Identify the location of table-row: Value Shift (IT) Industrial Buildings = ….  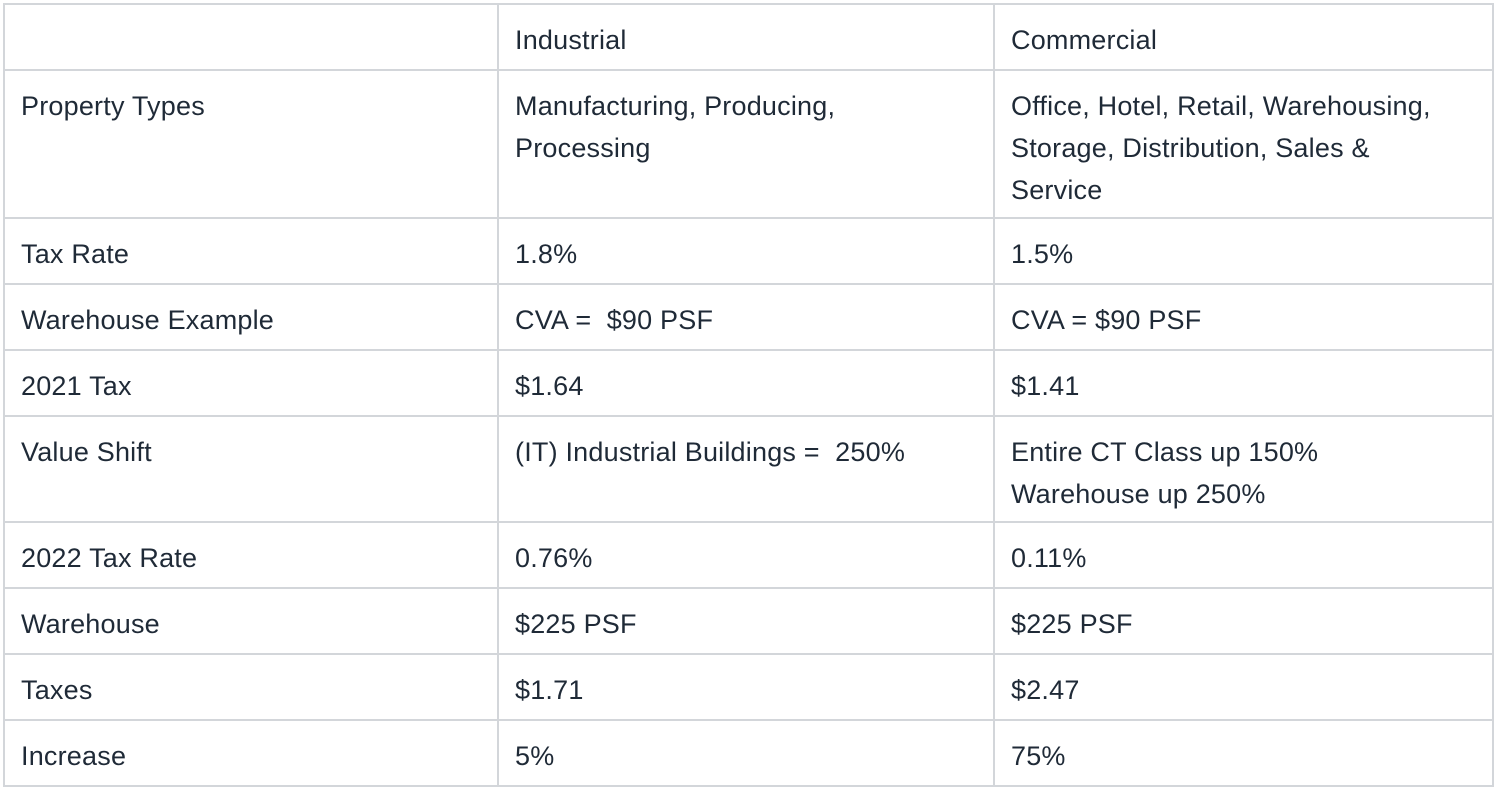
(748, 469).